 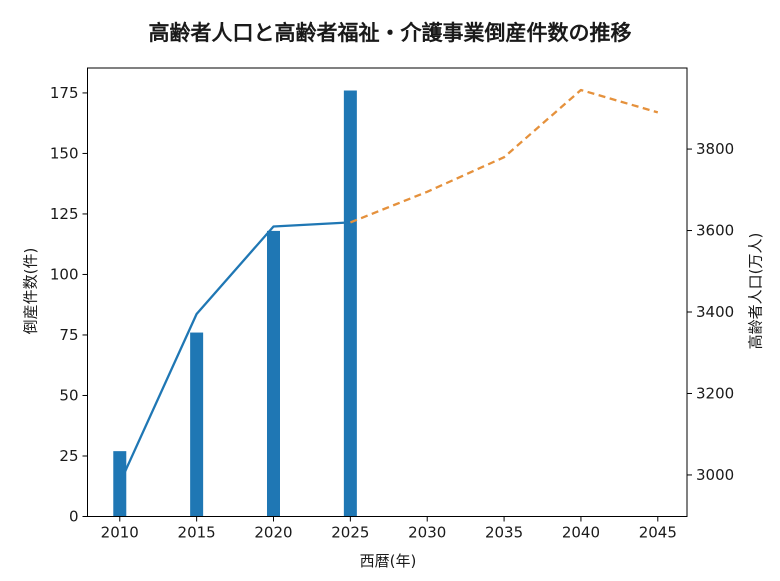 I want to click on elderly-population-actual-line, so click(x=234, y=352).